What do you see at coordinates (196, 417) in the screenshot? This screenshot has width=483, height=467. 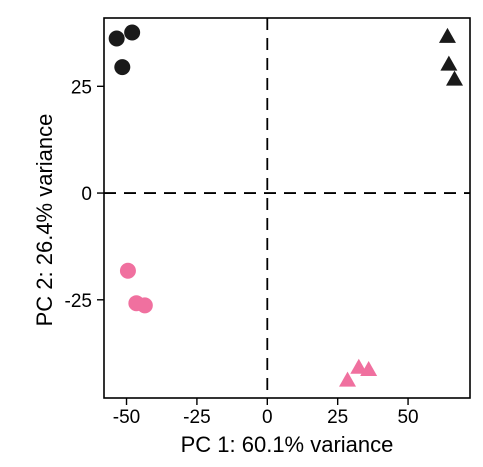 I see `x-tick-label-1: -25` at bounding box center [196, 417].